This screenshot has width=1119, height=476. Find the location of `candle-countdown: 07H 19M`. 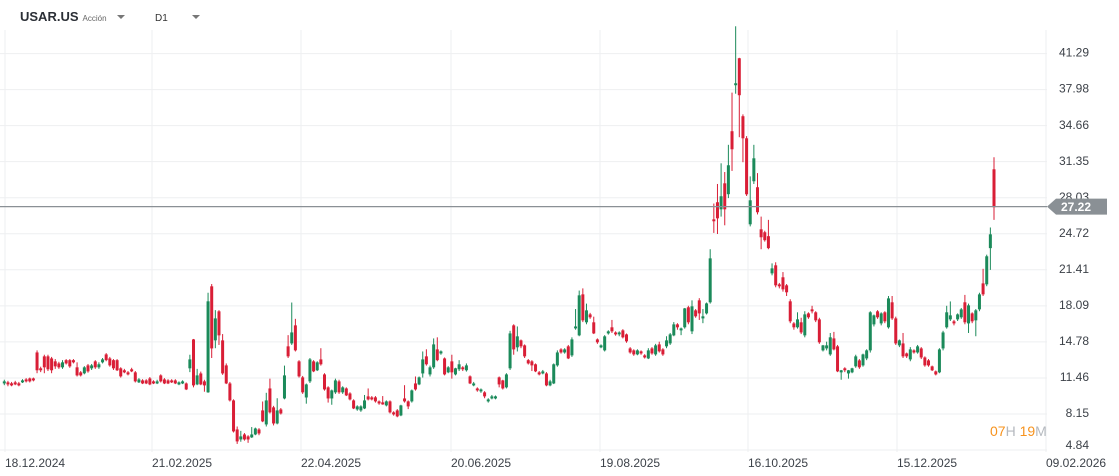

candle-countdown: 07H 19M is located at coordinates (1018, 431).